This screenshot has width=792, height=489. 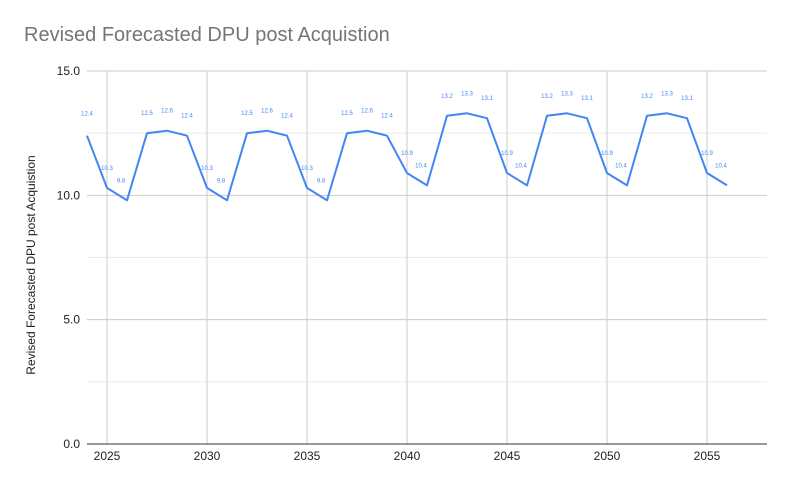 I want to click on x-tick-label: 2050, so click(x=607, y=456).